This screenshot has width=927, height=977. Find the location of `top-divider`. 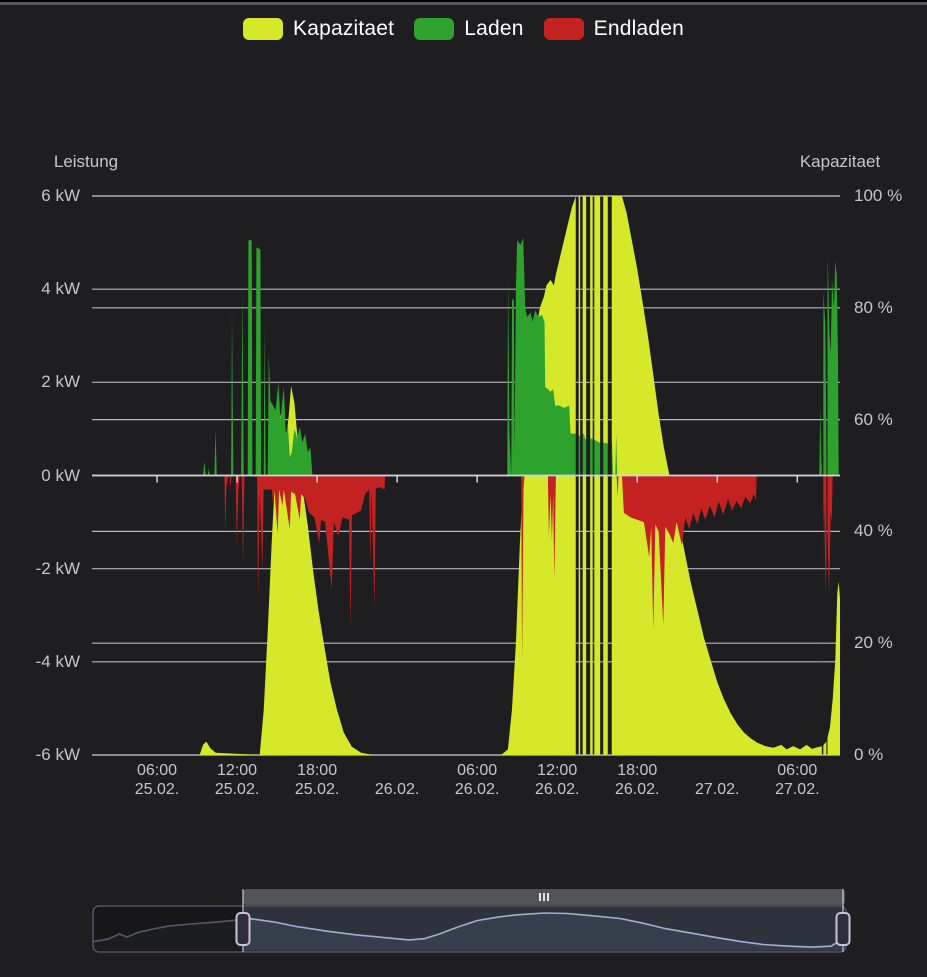

top-divider is located at coordinates (463, 3).